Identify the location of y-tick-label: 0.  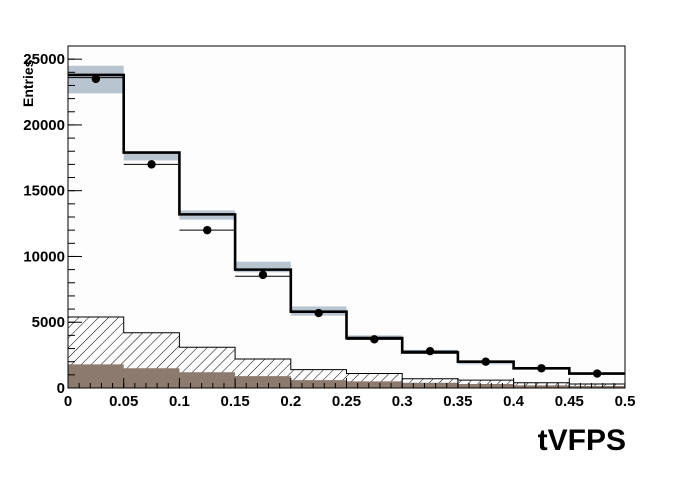
(61, 388).